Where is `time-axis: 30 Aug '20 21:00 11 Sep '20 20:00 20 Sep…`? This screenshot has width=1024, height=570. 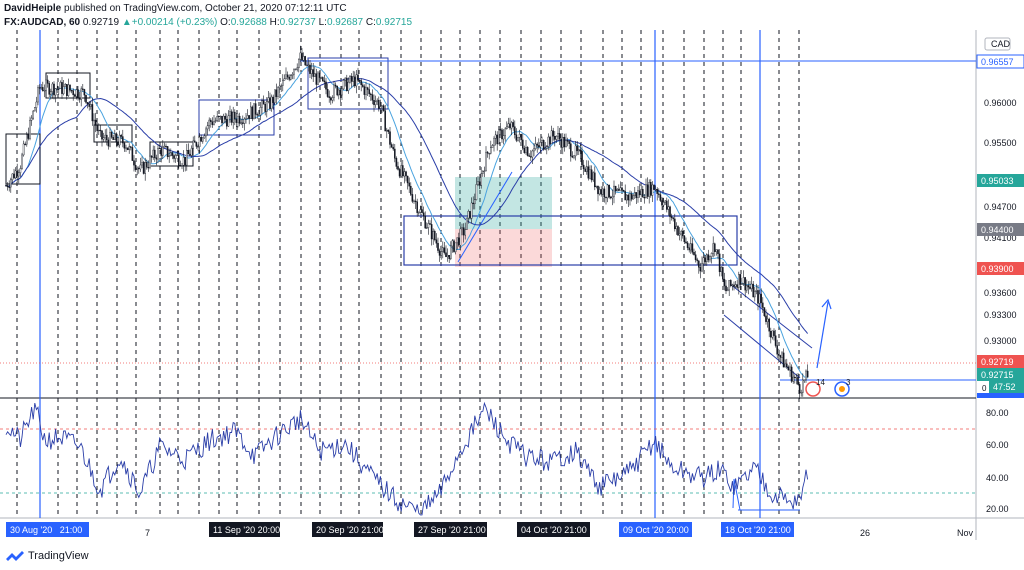
time-axis: 30 Aug '20 21:00 11 Sep '20 20:00 20 Sep… is located at coordinates (490, 530).